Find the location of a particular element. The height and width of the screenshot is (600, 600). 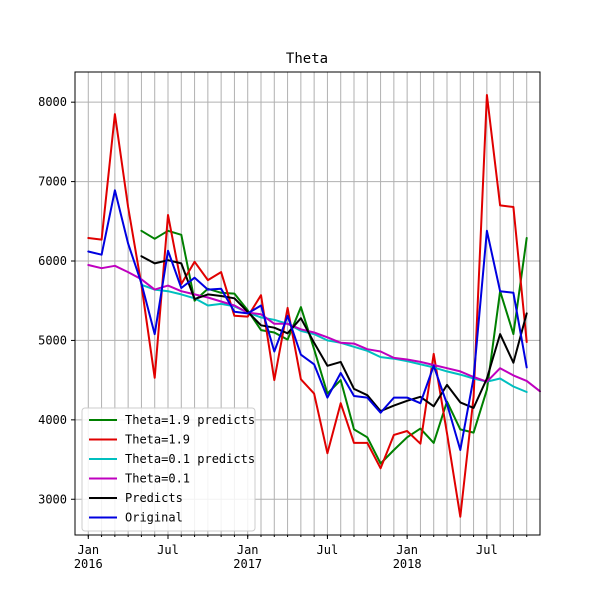

legend-label: Original is located at coordinates (154, 518).